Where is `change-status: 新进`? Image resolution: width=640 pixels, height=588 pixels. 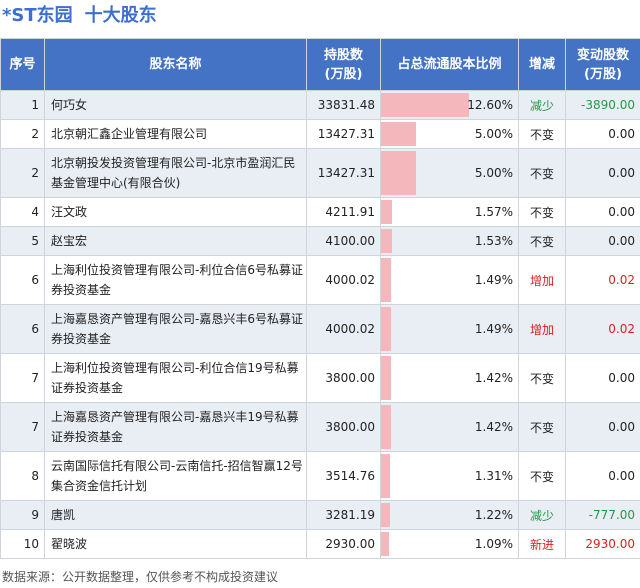
change-status: 新进 is located at coordinates (542, 544).